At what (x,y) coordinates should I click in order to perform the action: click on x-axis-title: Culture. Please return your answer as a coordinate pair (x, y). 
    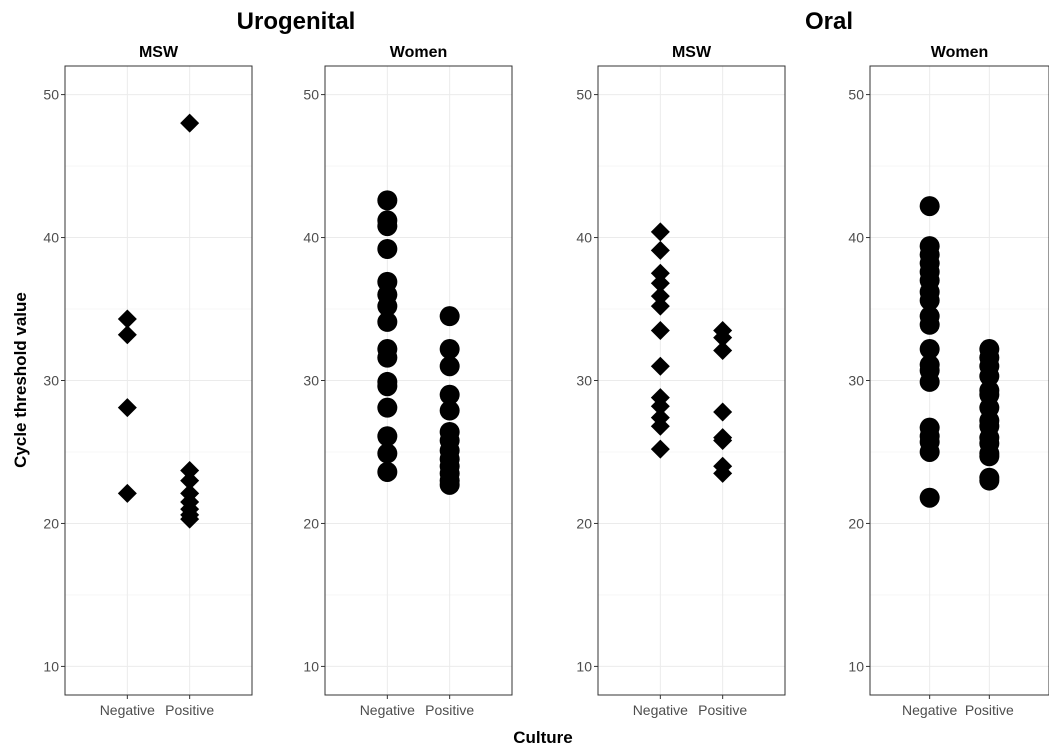
    Looking at the image, I should click on (543, 737).